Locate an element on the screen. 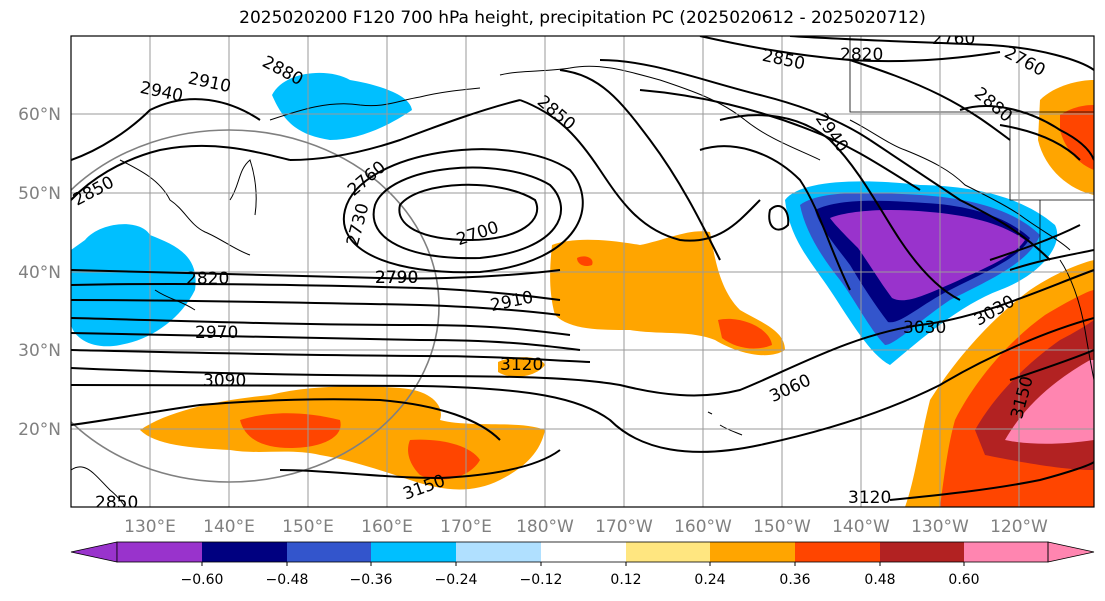 This screenshot has height=601, width=1105. lon-label: 120°W is located at coordinates (1019, 527).